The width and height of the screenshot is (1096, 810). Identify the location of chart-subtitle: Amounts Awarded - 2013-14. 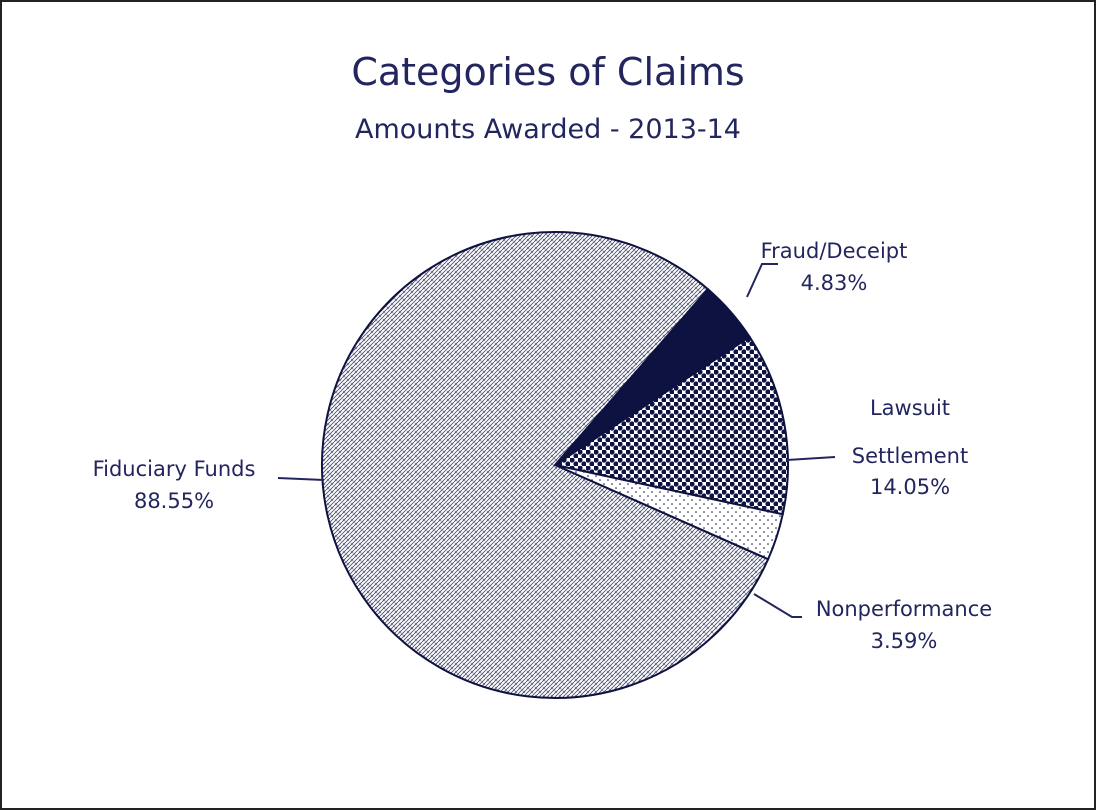
(548, 129).